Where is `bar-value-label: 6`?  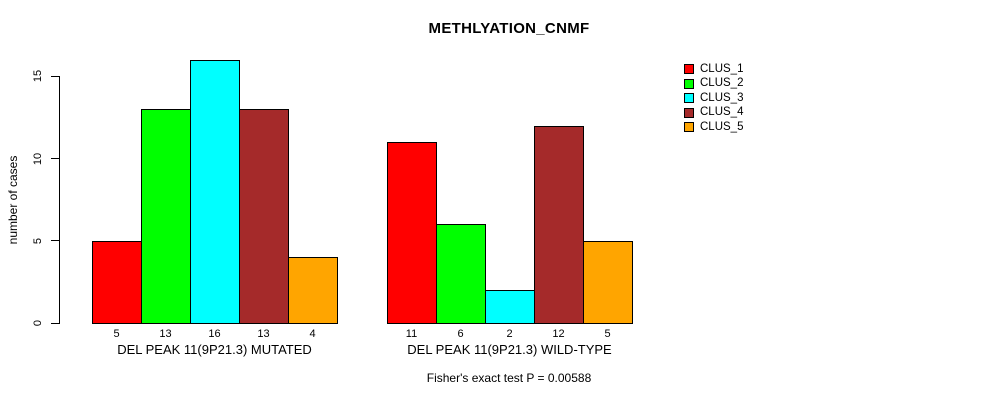 bar-value-label: 6 is located at coordinates (460, 334).